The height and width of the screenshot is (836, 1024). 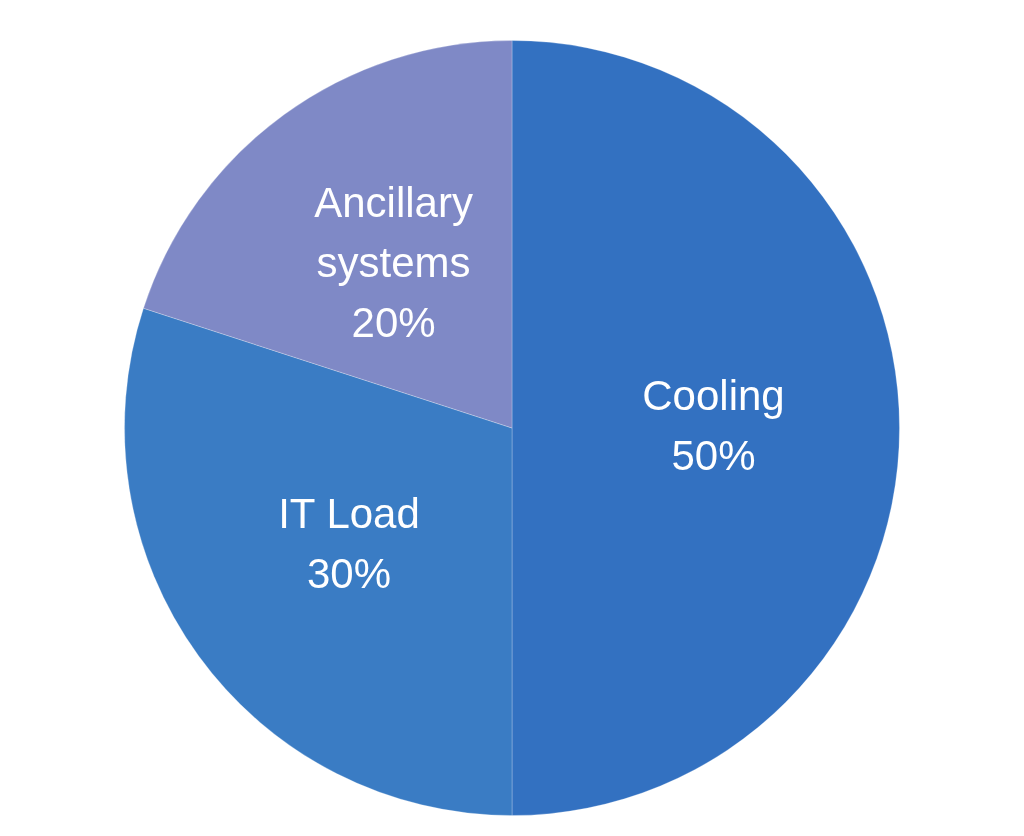 What do you see at coordinates (713, 455) in the screenshot?
I see `data-label: 50%` at bounding box center [713, 455].